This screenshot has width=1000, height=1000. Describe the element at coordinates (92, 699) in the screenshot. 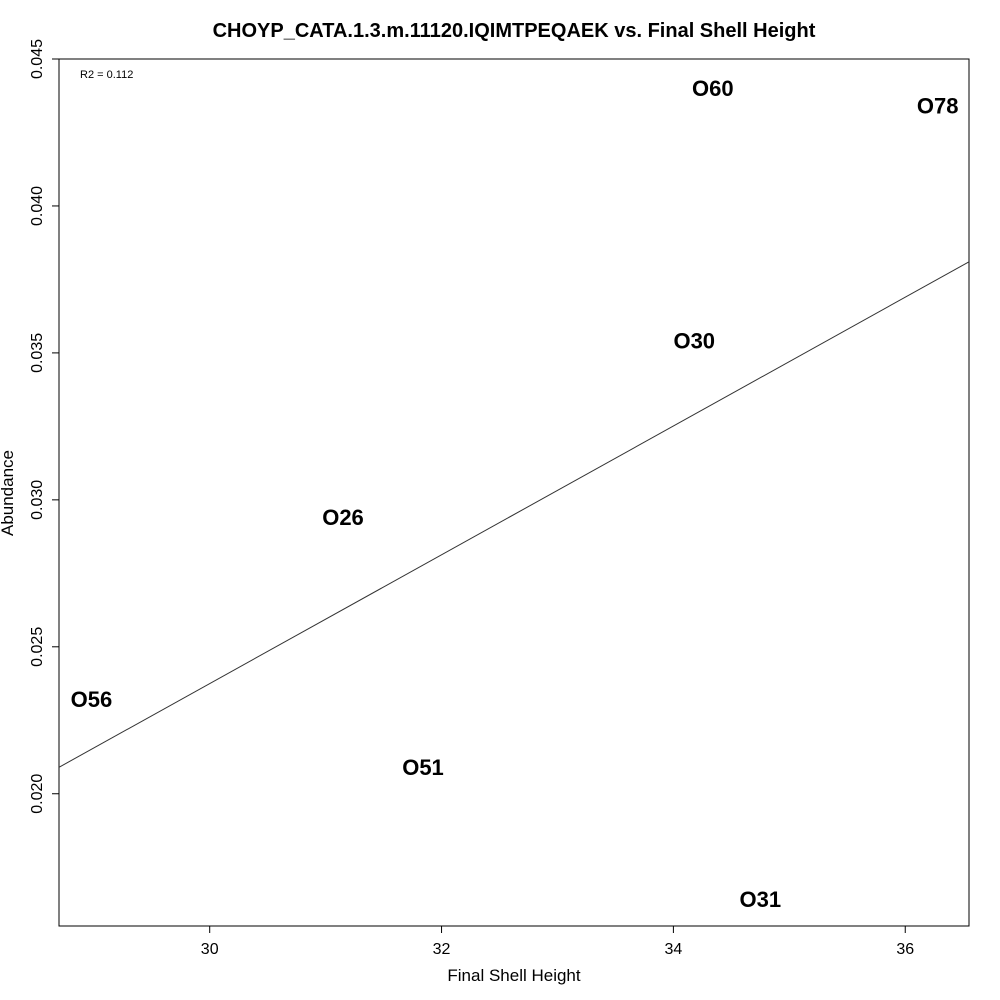

I see `data-point-o56: O56` at that location.